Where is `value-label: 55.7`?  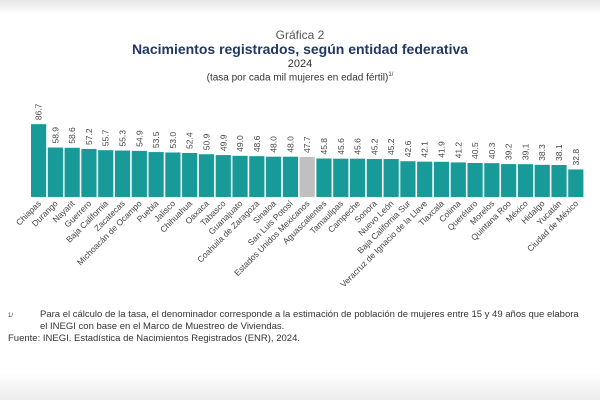 value-label: 55.7 is located at coordinates (106, 137).